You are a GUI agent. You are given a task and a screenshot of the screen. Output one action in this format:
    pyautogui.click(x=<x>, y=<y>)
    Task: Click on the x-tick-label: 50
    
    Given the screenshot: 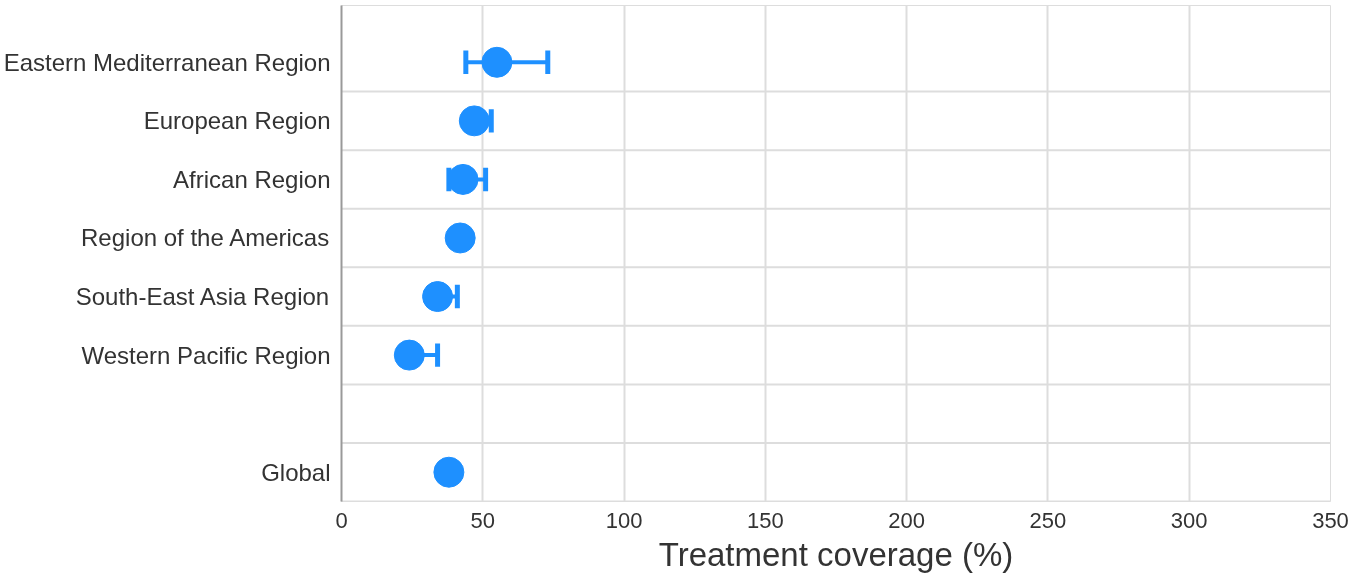 What is the action you would take?
    pyautogui.click(x=483, y=520)
    